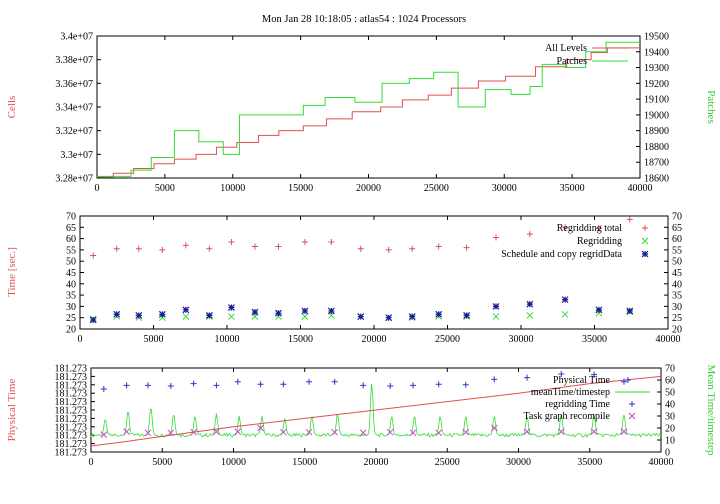  I want to click on y2-tick-label: 45, so click(677, 273).